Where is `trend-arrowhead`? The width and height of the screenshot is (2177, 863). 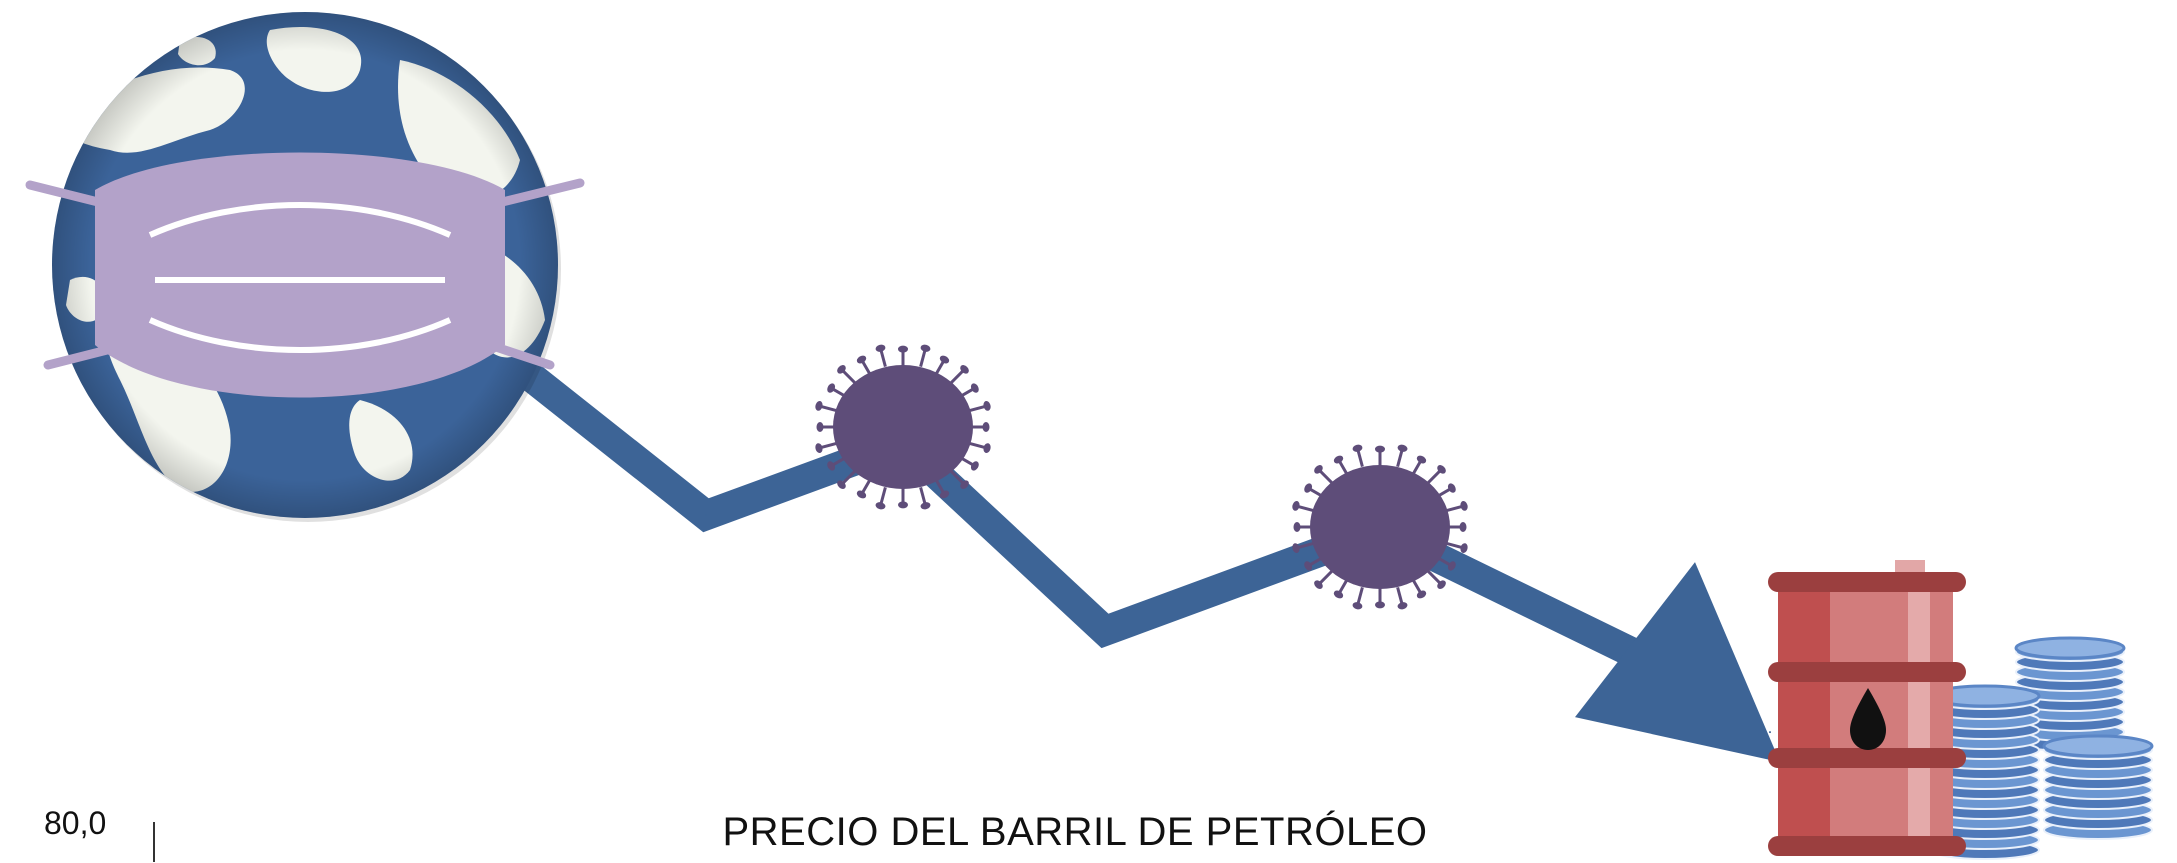
trend-arrowhead is located at coordinates (1677, 662).